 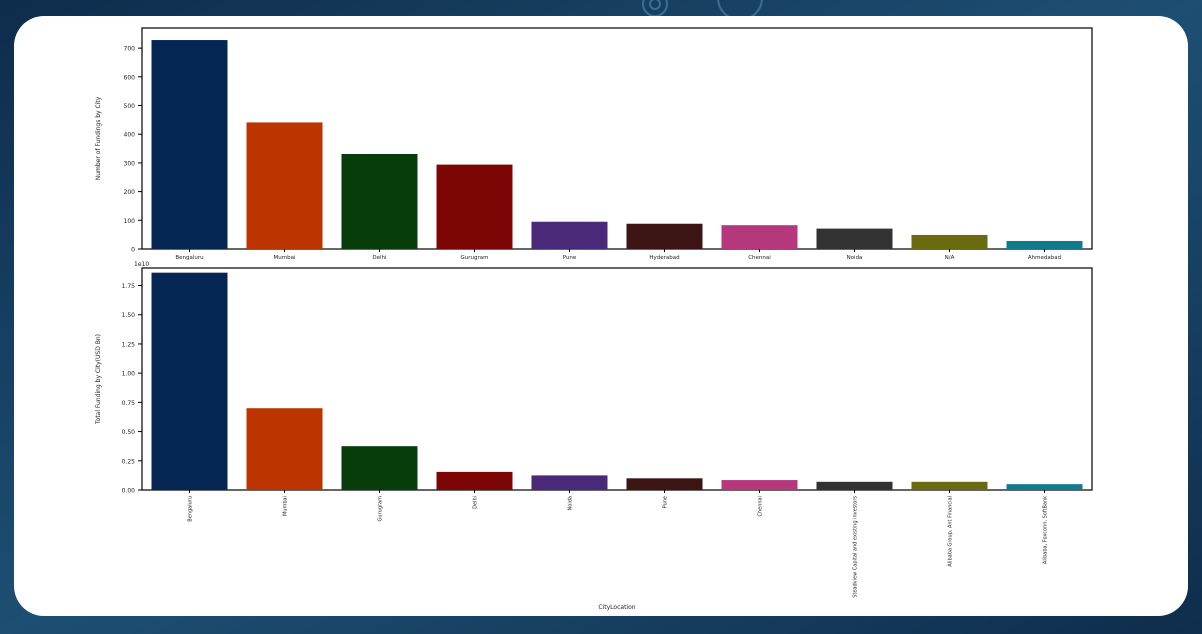 I want to click on chart1-xtick-label: Mumbai, so click(x=285, y=258).